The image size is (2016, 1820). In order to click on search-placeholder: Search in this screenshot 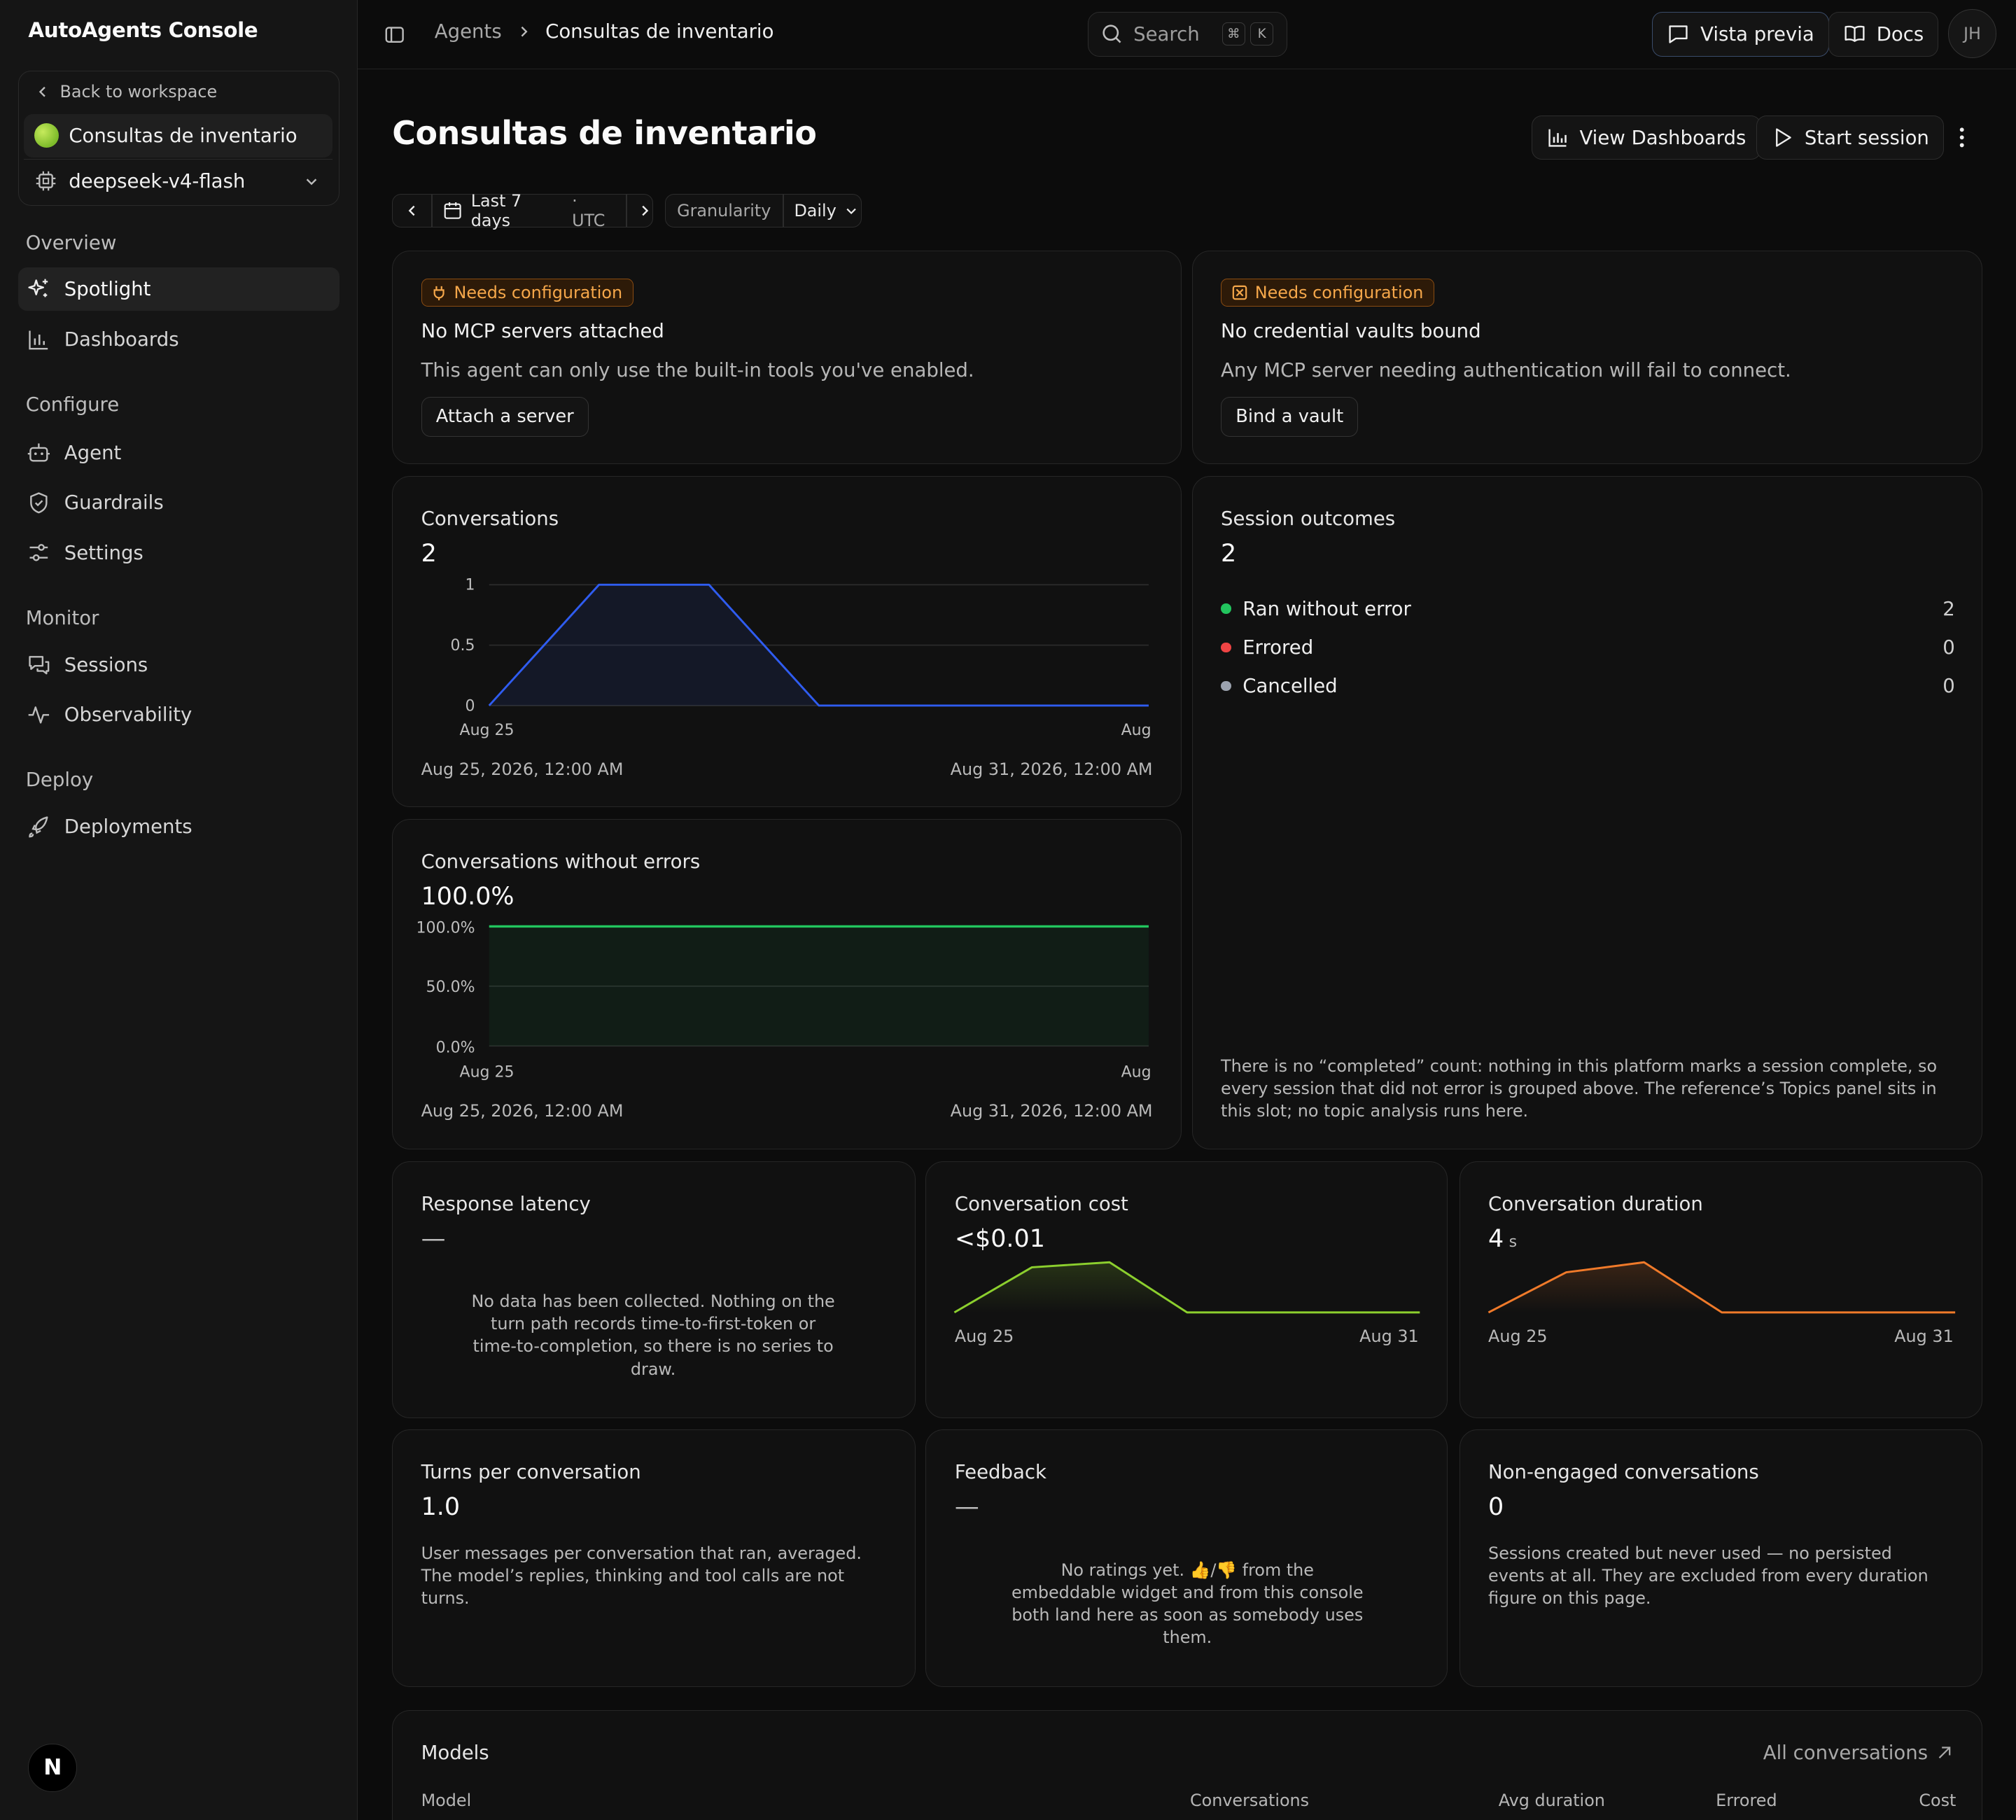, I will do `click(1166, 34)`.